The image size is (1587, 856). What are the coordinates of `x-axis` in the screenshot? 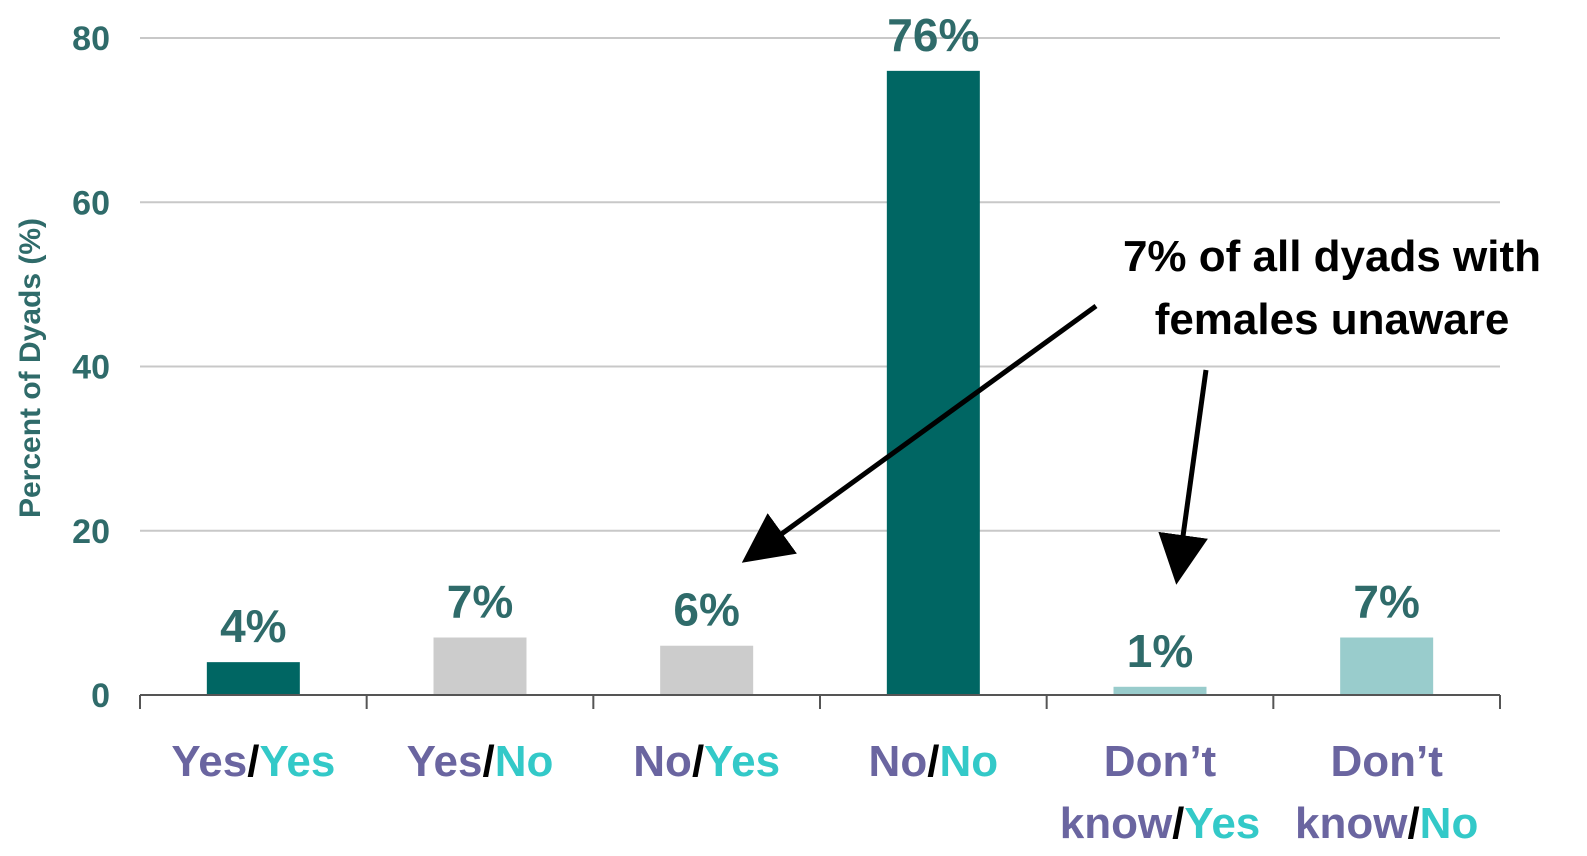 It's located at (820, 701).